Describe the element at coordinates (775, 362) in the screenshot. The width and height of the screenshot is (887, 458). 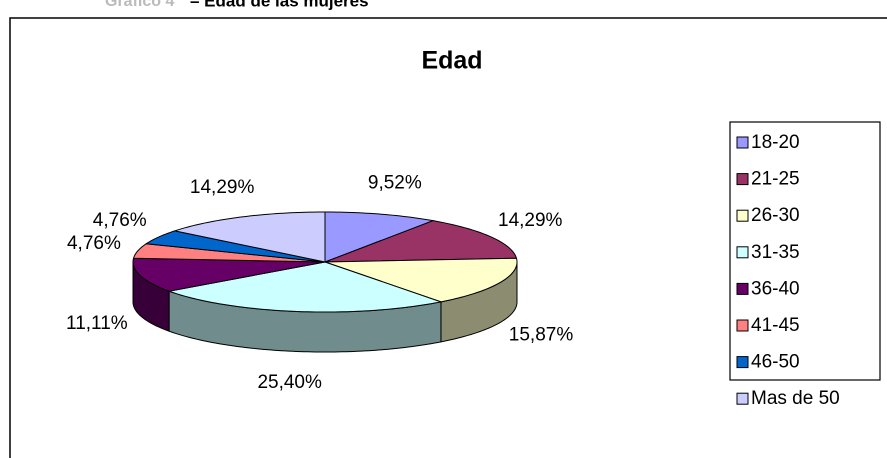
I see `legend-label: 46-50` at that location.